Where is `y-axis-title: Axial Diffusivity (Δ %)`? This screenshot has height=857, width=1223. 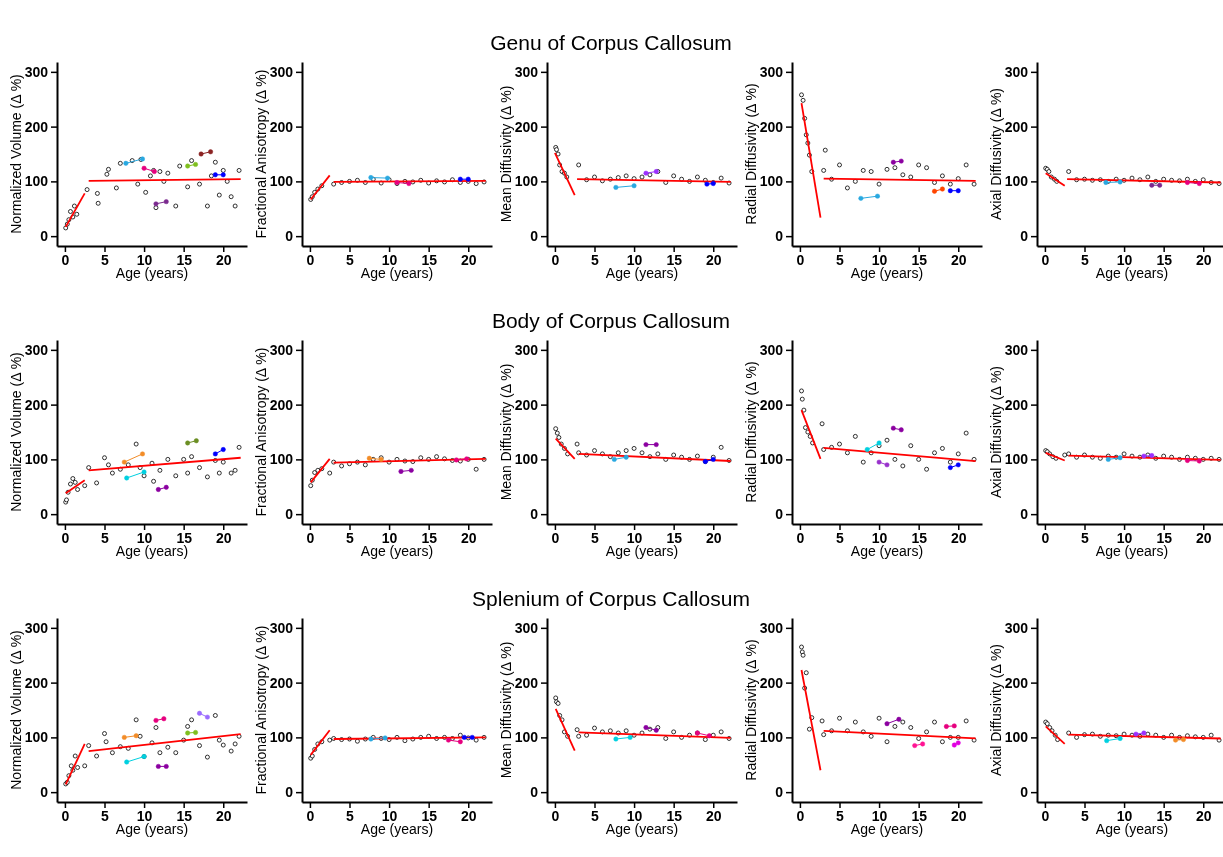
y-axis-title: Axial Diffusivity (Δ %) is located at coordinates (996, 432).